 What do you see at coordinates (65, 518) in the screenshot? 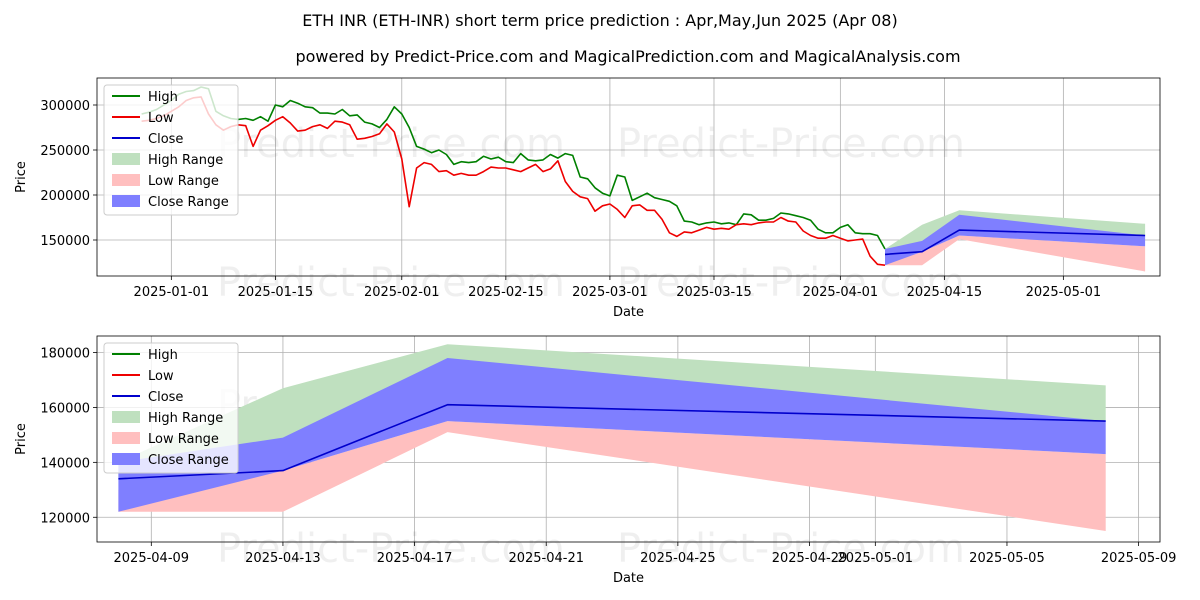
I see `y-tick-label: 120000` at bounding box center [65, 518].